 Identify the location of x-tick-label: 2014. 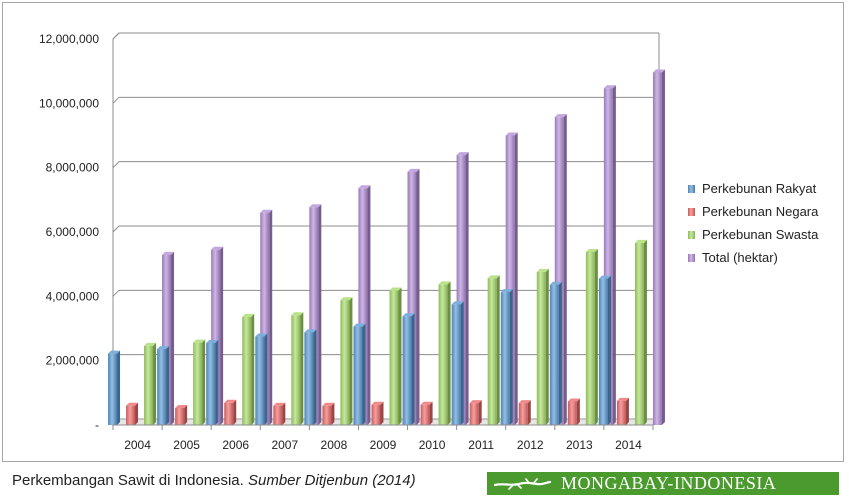
(628, 445).